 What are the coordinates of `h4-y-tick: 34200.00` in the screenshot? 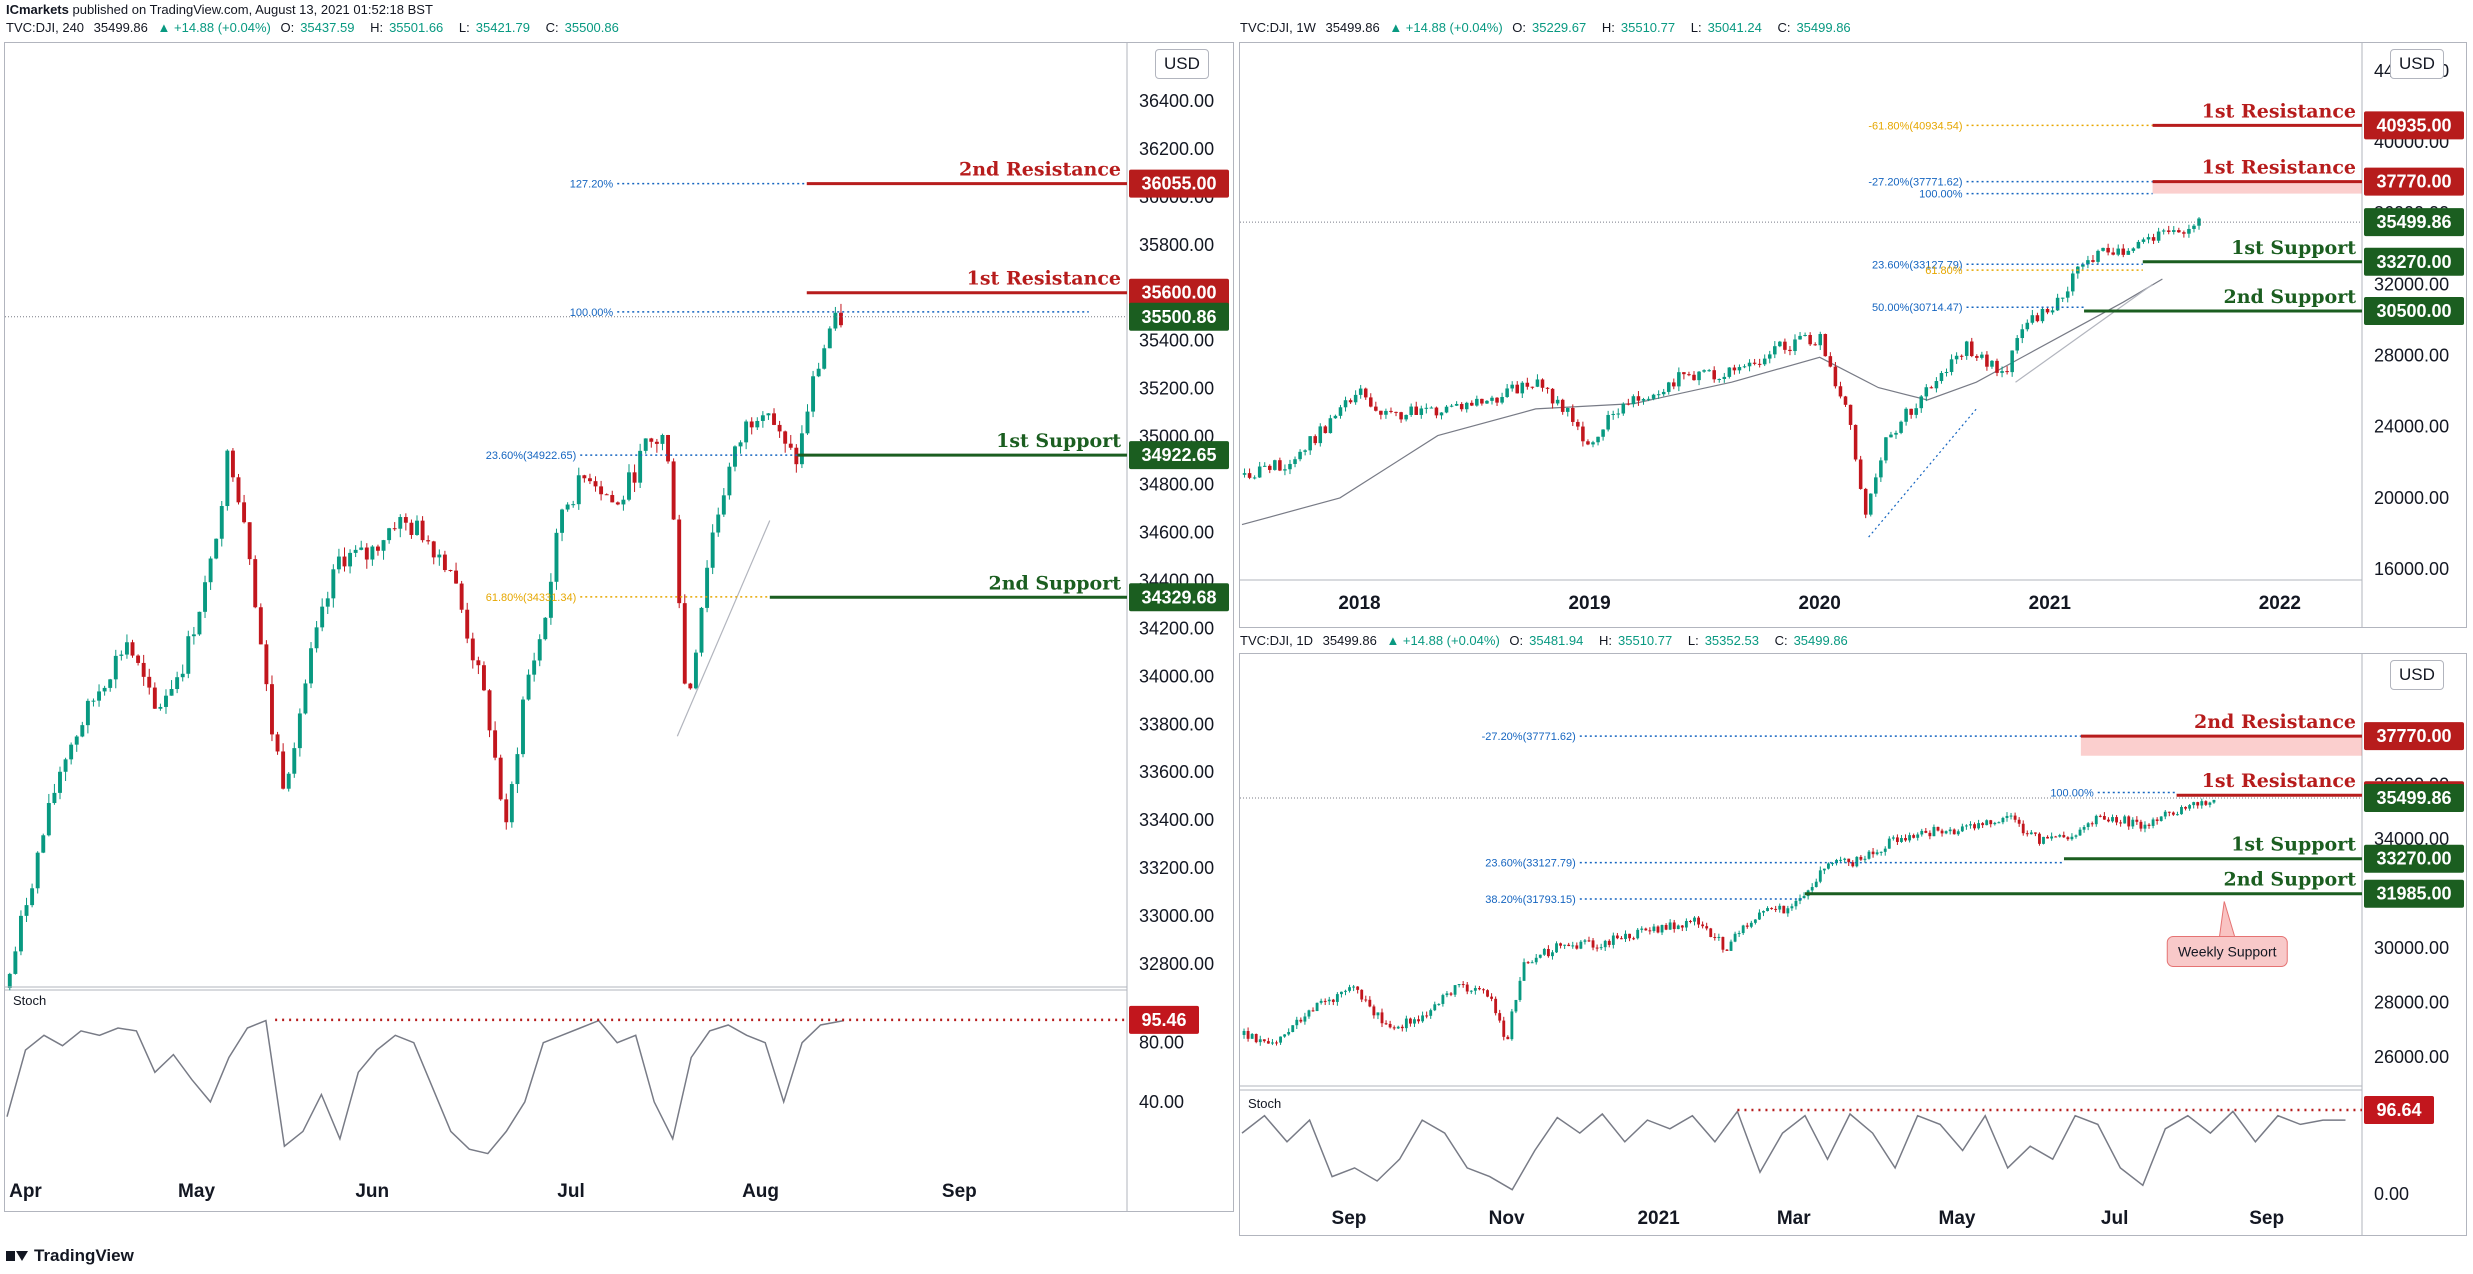 It's located at (1176, 628).